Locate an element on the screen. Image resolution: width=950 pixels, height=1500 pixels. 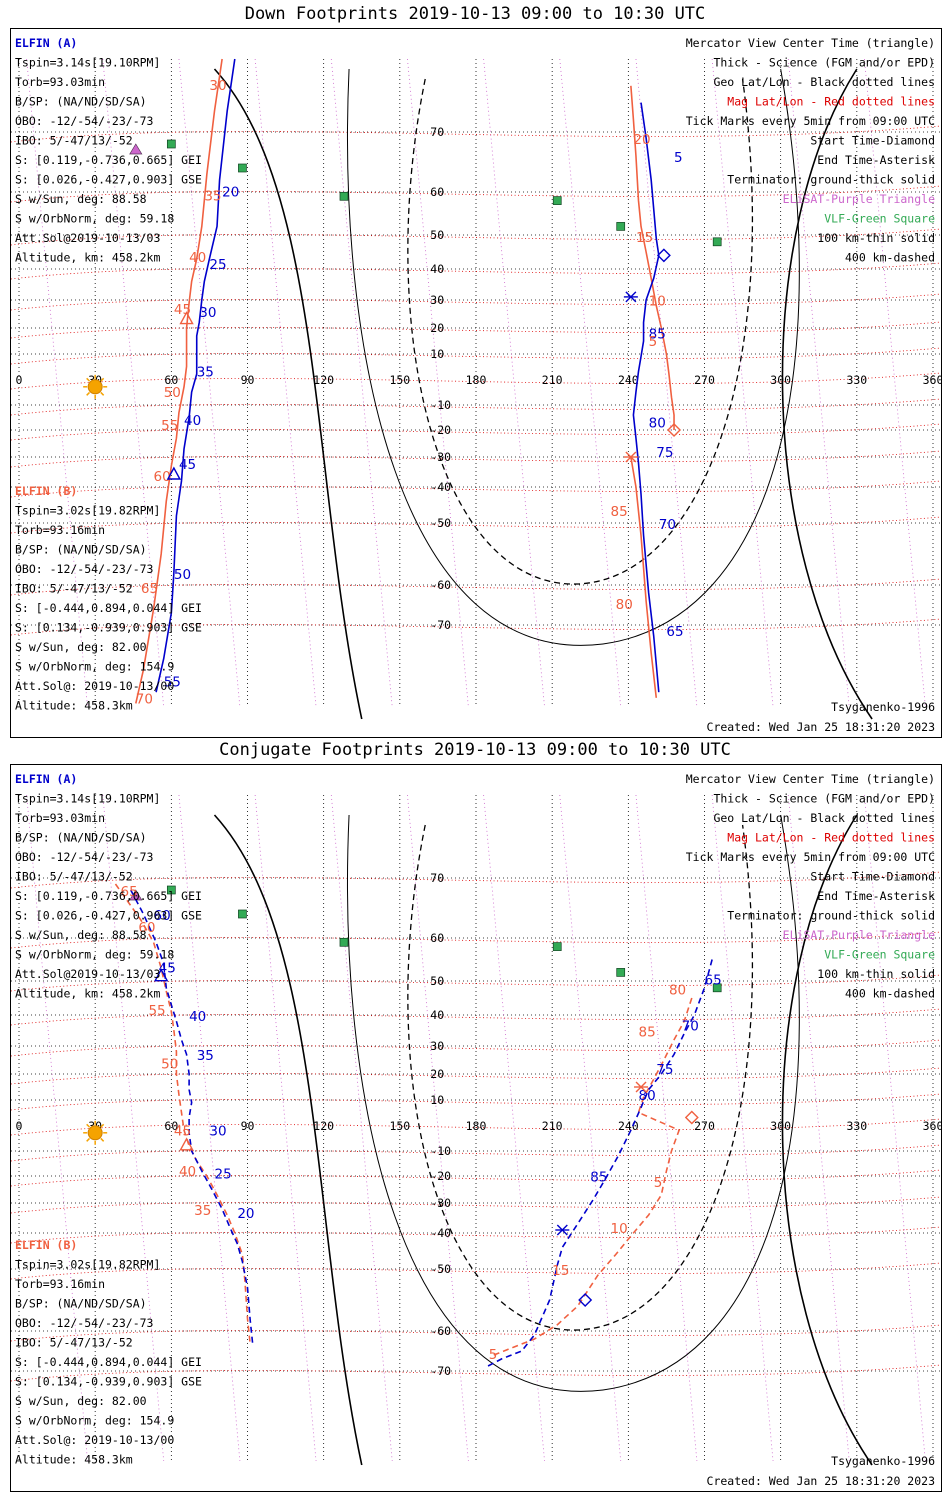
elfin-b-track-east is located at coordinates (593, 1176).